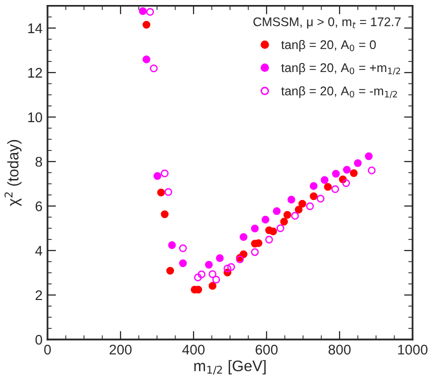 The image size is (432, 388). I want to click on y-tick-label: 12, so click(35, 73).